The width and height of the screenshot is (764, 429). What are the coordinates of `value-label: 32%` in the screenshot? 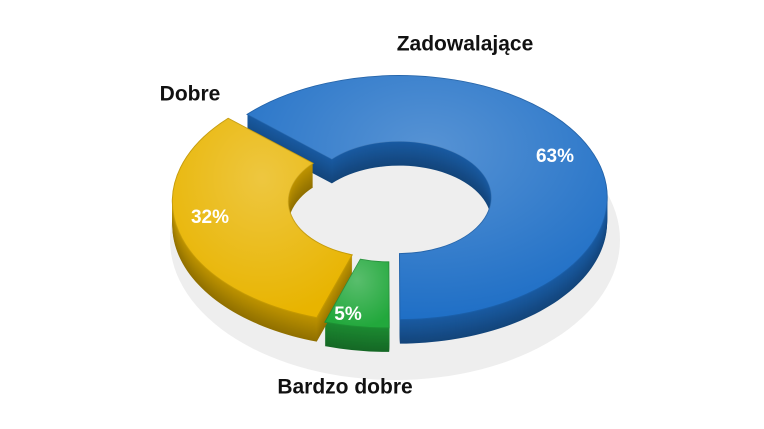 It's located at (210, 217).